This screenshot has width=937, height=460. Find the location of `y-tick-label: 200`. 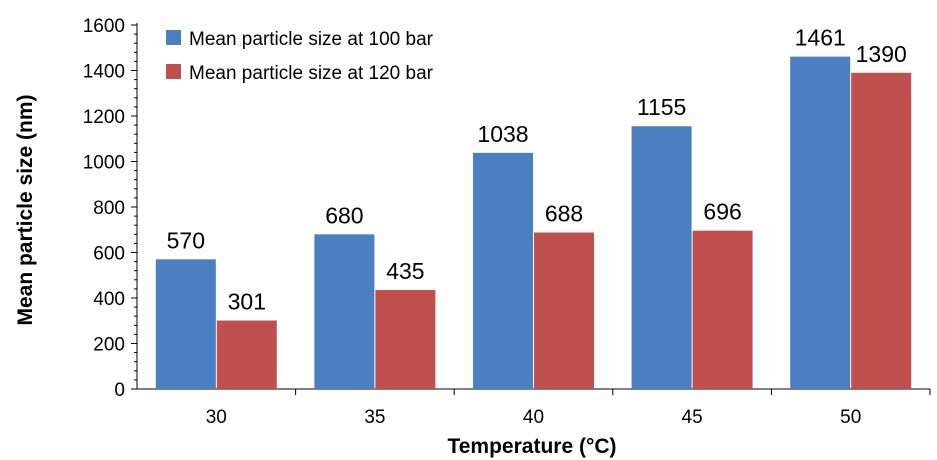

y-tick-label: 200 is located at coordinates (109, 345).